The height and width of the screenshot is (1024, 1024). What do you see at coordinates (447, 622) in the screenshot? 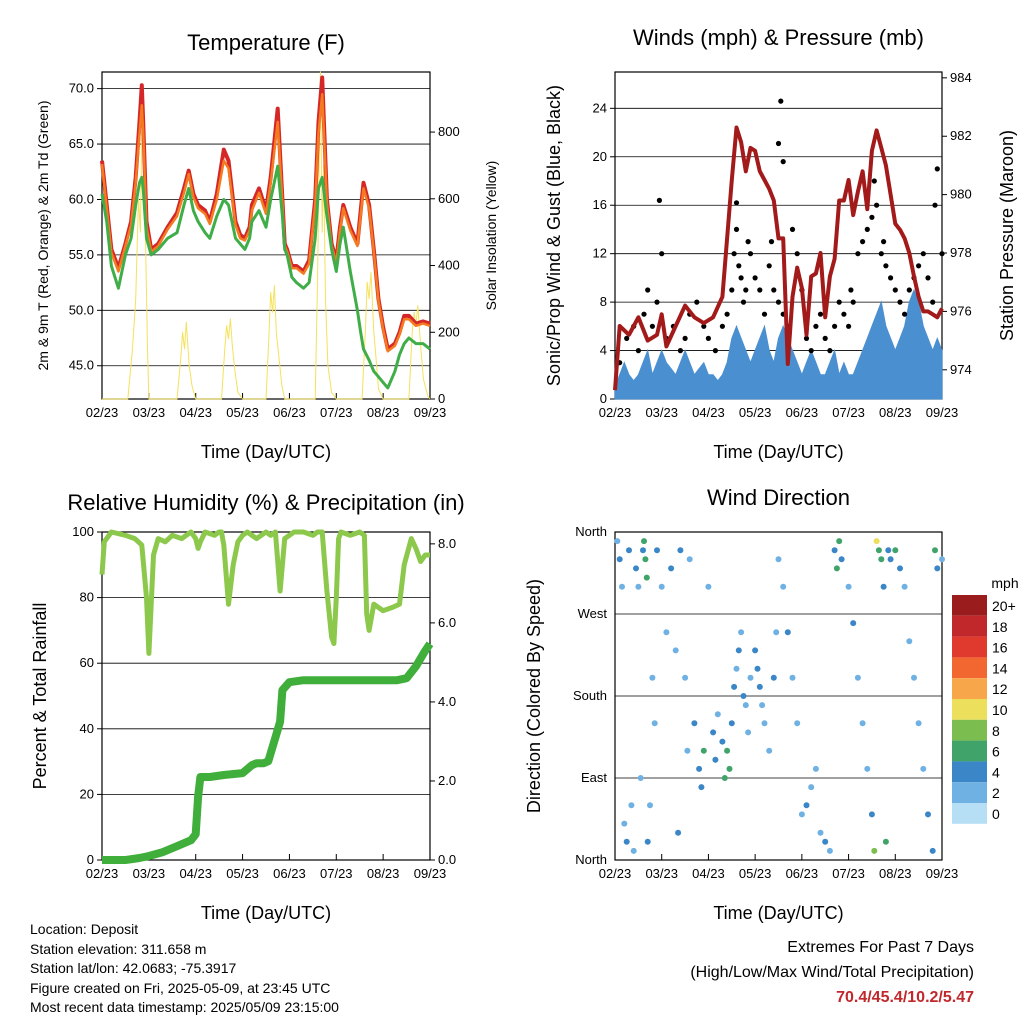
I see `y2-tick-label-3-3: 6.0` at bounding box center [447, 622].